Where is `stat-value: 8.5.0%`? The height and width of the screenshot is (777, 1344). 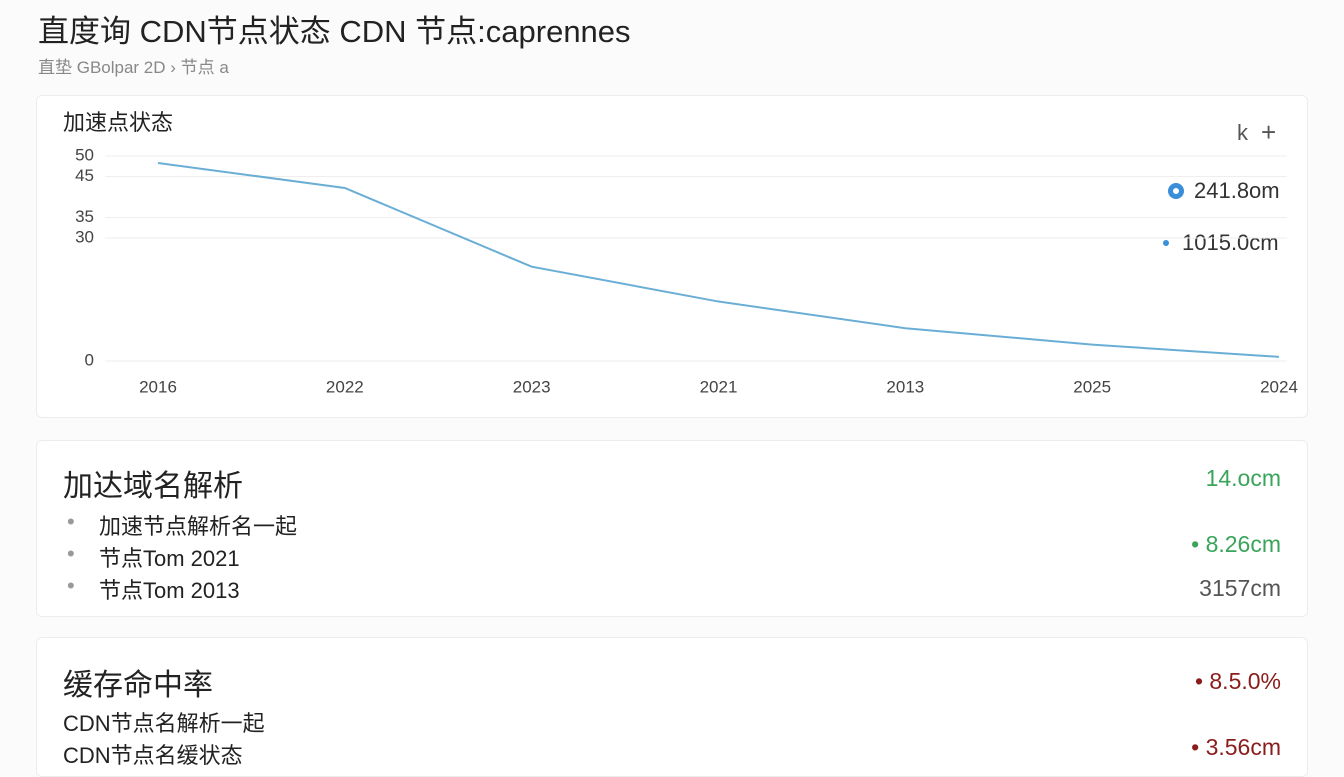
stat-value: 8.5.0% is located at coordinates (1245, 681).